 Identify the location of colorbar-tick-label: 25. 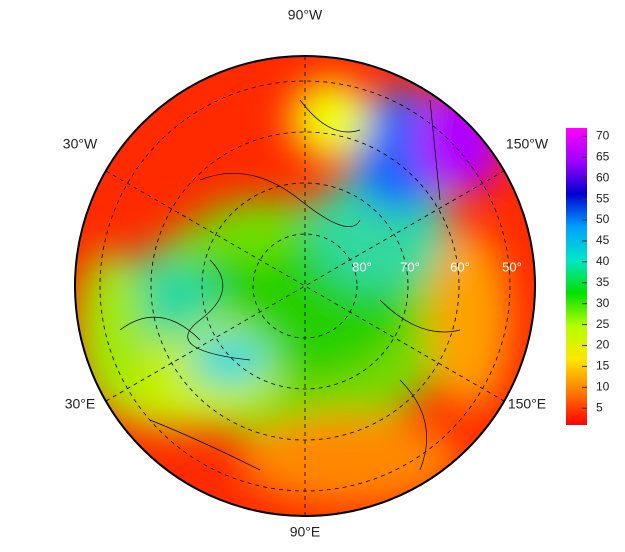
(603, 324).